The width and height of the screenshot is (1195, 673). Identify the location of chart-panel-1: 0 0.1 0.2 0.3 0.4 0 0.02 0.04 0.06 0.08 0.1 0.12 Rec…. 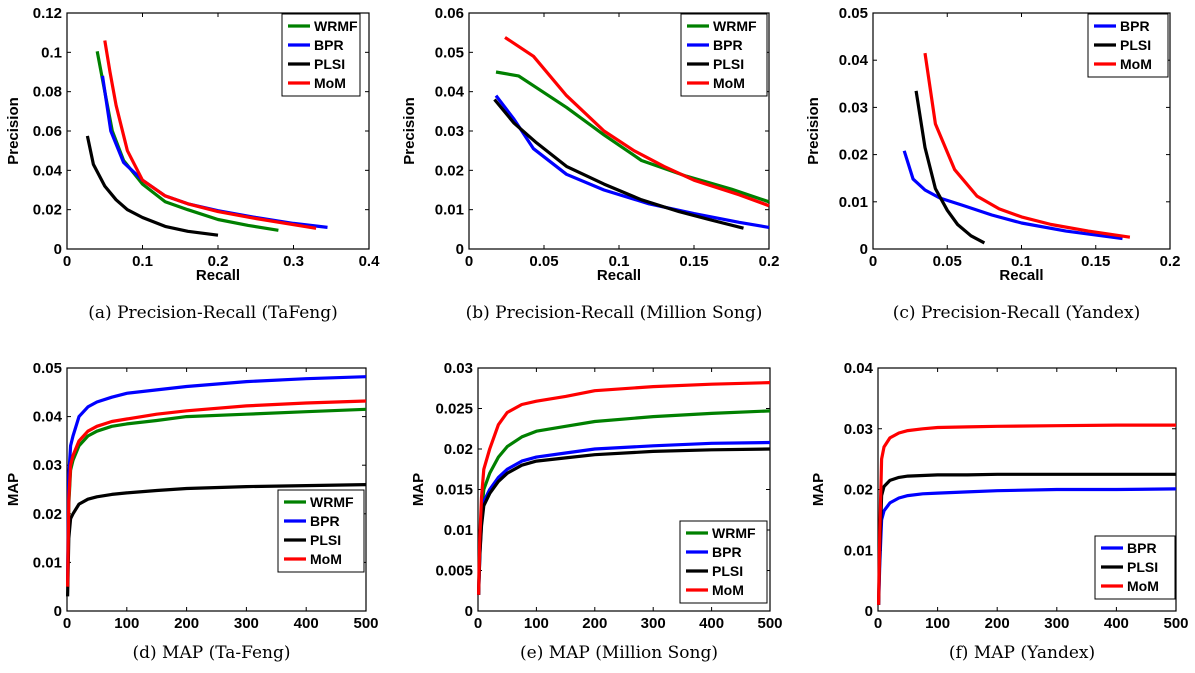
(192, 164).